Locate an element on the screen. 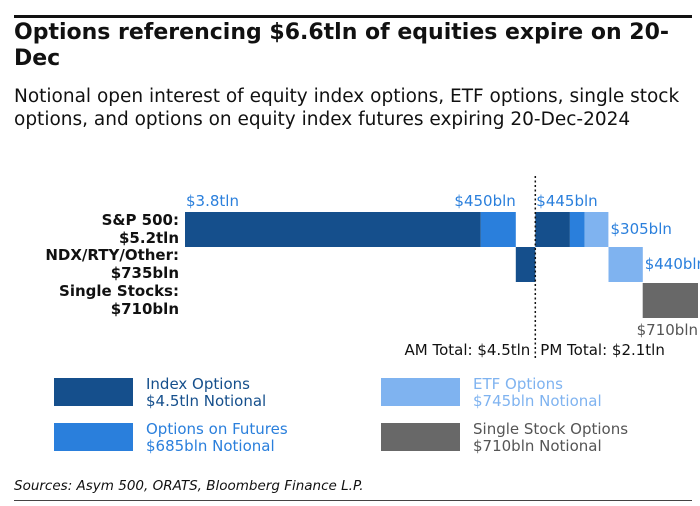 This screenshot has height=506, width=700. legend-label-options-on-futures: Options on Futures $685bln Notional is located at coordinates (217, 438).